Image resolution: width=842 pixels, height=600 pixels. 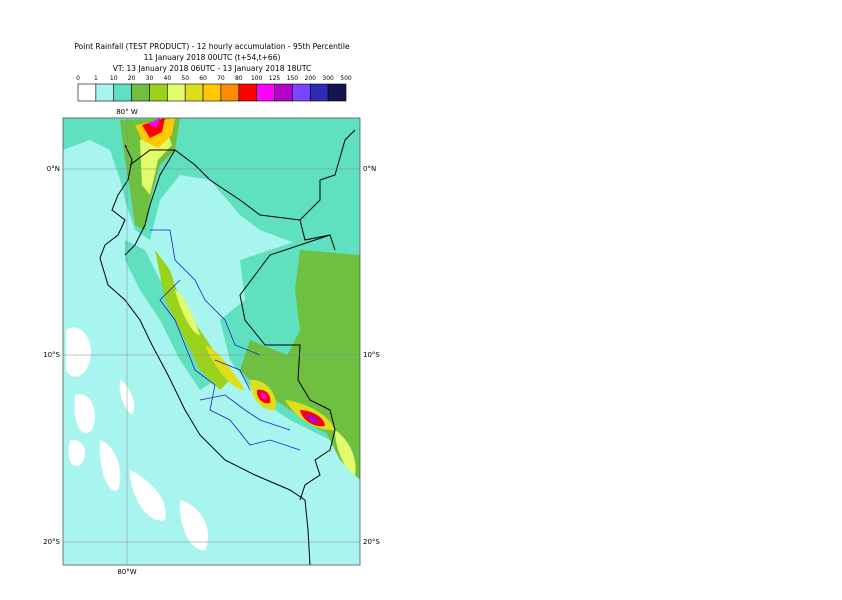 What do you see at coordinates (311, 78) in the screenshot?
I see `colorbar-label: 200` at bounding box center [311, 78].